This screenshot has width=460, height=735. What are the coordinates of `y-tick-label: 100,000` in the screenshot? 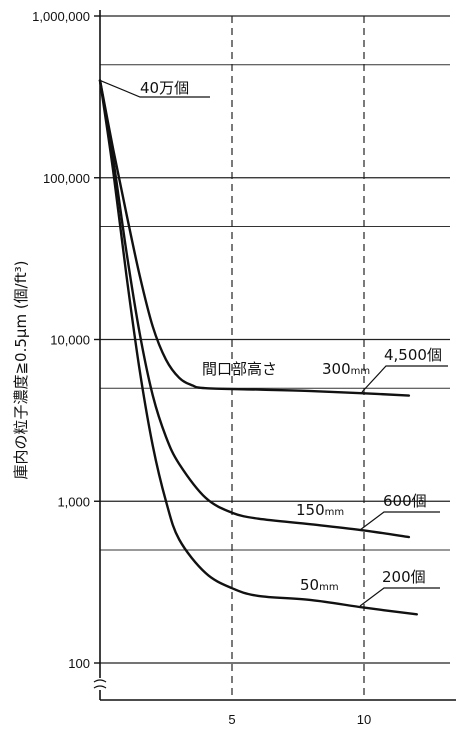 It's located at (66, 178).